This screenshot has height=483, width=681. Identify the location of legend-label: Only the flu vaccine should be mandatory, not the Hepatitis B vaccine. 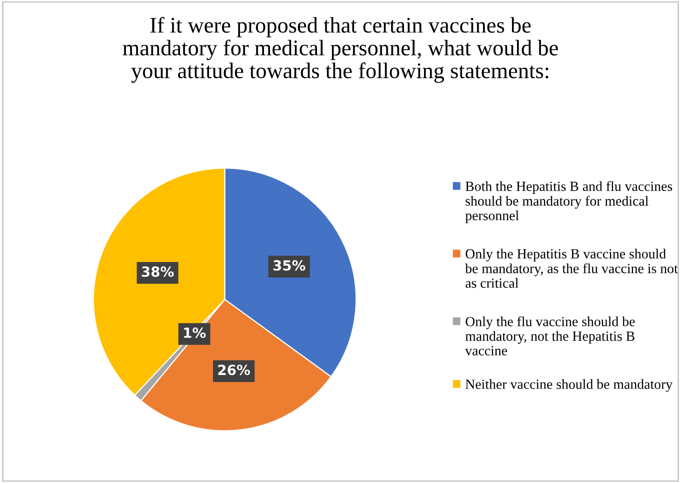
(550, 336).